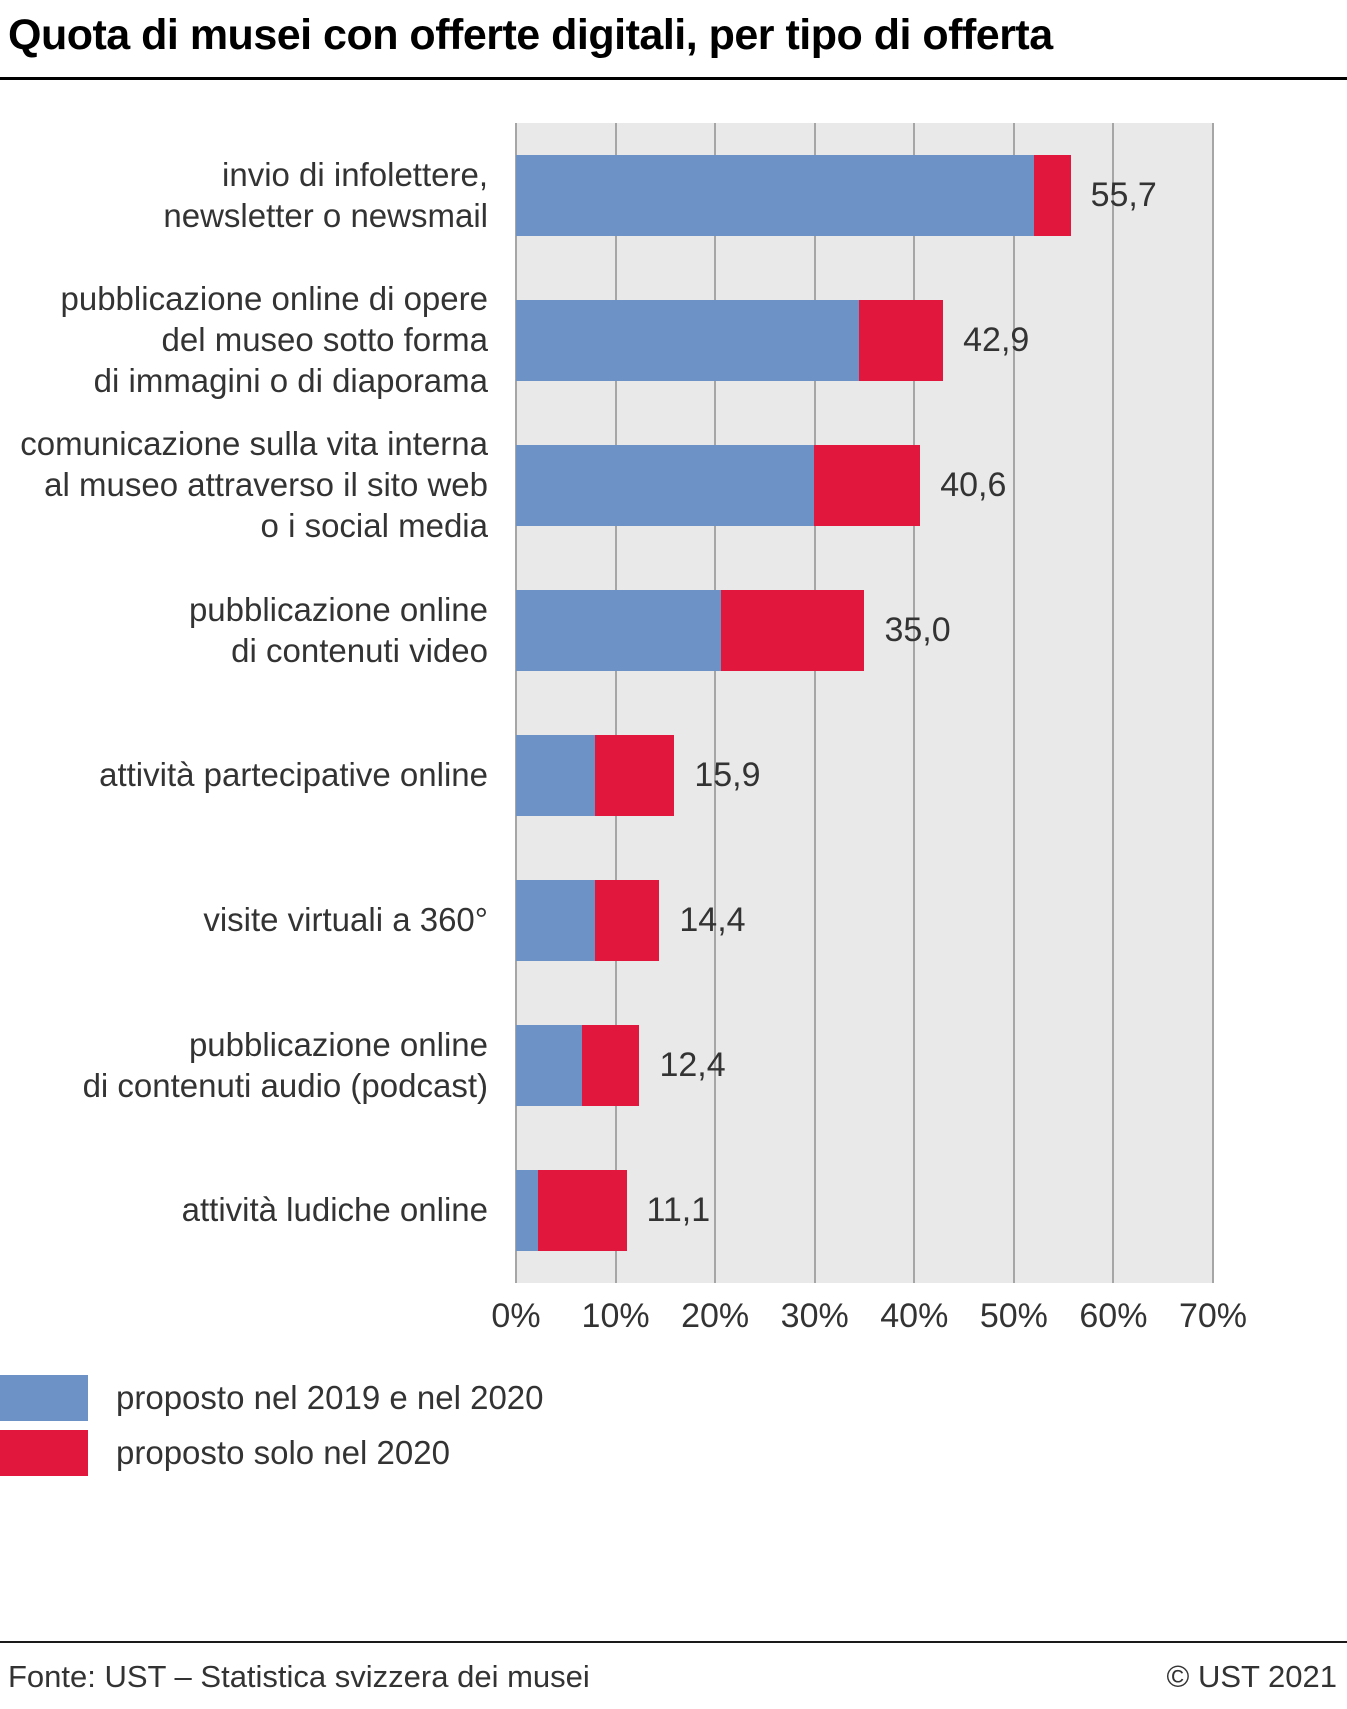  I want to click on bar-row: 40,6, so click(864, 485).